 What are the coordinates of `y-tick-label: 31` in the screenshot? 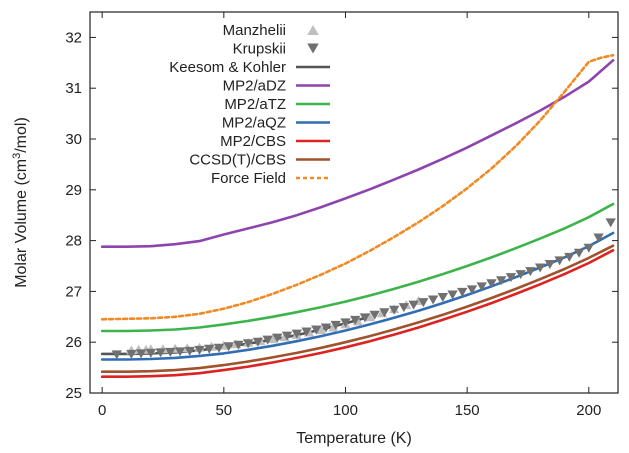 It's located at (73, 88).